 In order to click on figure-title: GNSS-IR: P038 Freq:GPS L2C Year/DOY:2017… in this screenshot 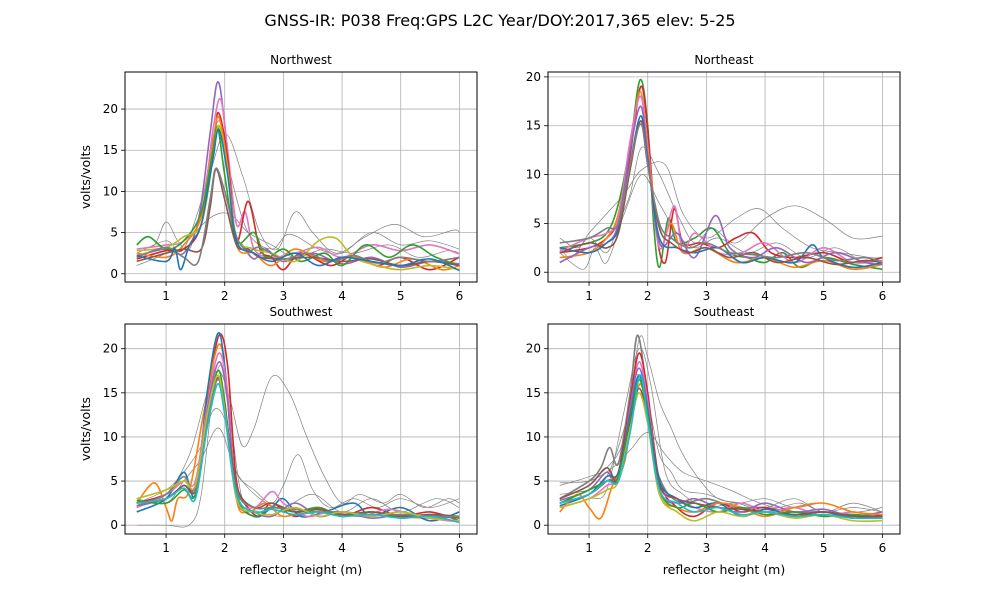, I will do `click(499, 20)`.